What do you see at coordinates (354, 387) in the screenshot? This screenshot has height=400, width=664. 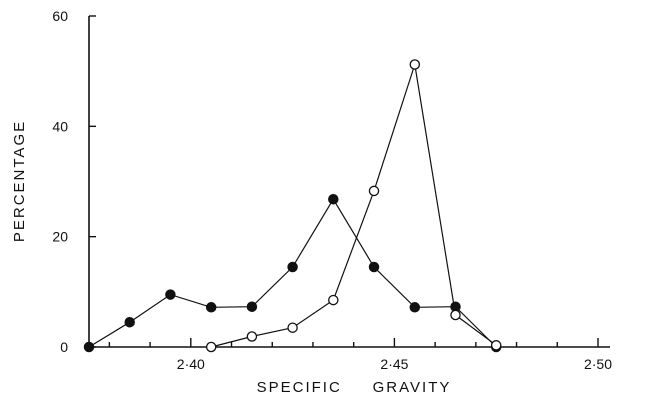 I see `x-axis-title: SPECIFIC GRAVITY` at bounding box center [354, 387].